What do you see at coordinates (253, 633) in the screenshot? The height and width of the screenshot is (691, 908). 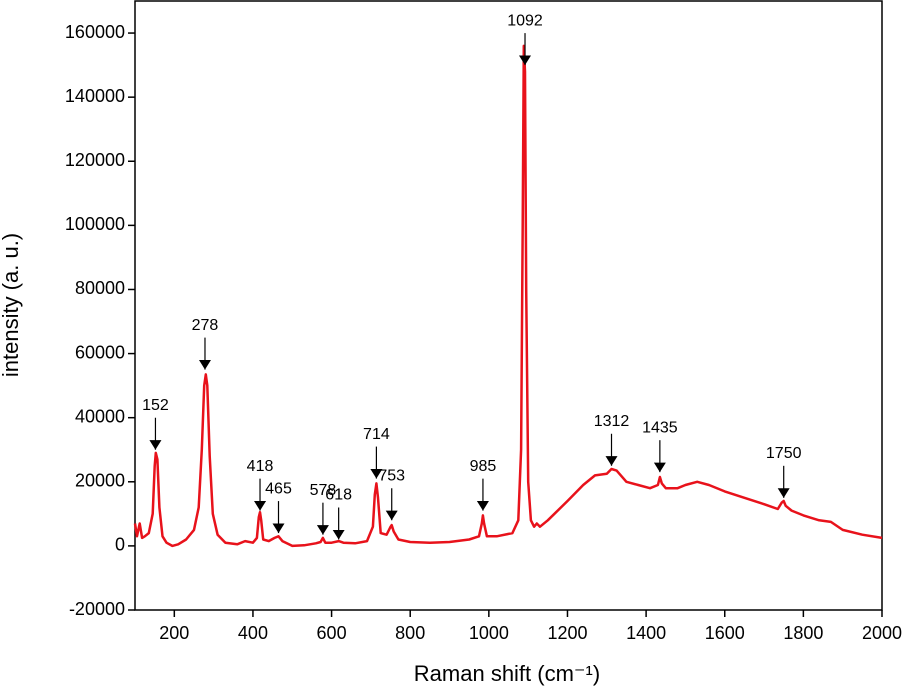 I see `x-tick-label: 400` at bounding box center [253, 633].